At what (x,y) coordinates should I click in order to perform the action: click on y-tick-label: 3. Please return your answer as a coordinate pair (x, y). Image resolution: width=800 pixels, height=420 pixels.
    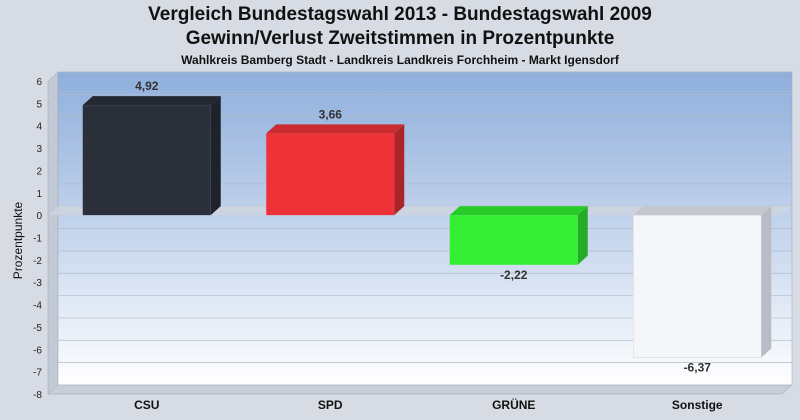
    Looking at the image, I should click on (39, 149).